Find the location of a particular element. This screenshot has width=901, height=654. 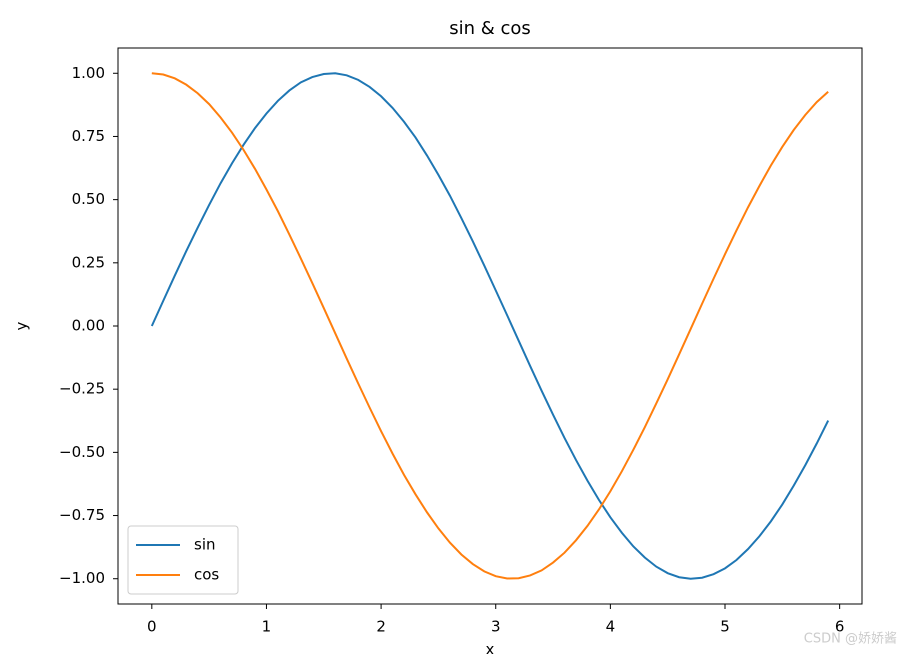

x-tick-label: 1 is located at coordinates (267, 627).